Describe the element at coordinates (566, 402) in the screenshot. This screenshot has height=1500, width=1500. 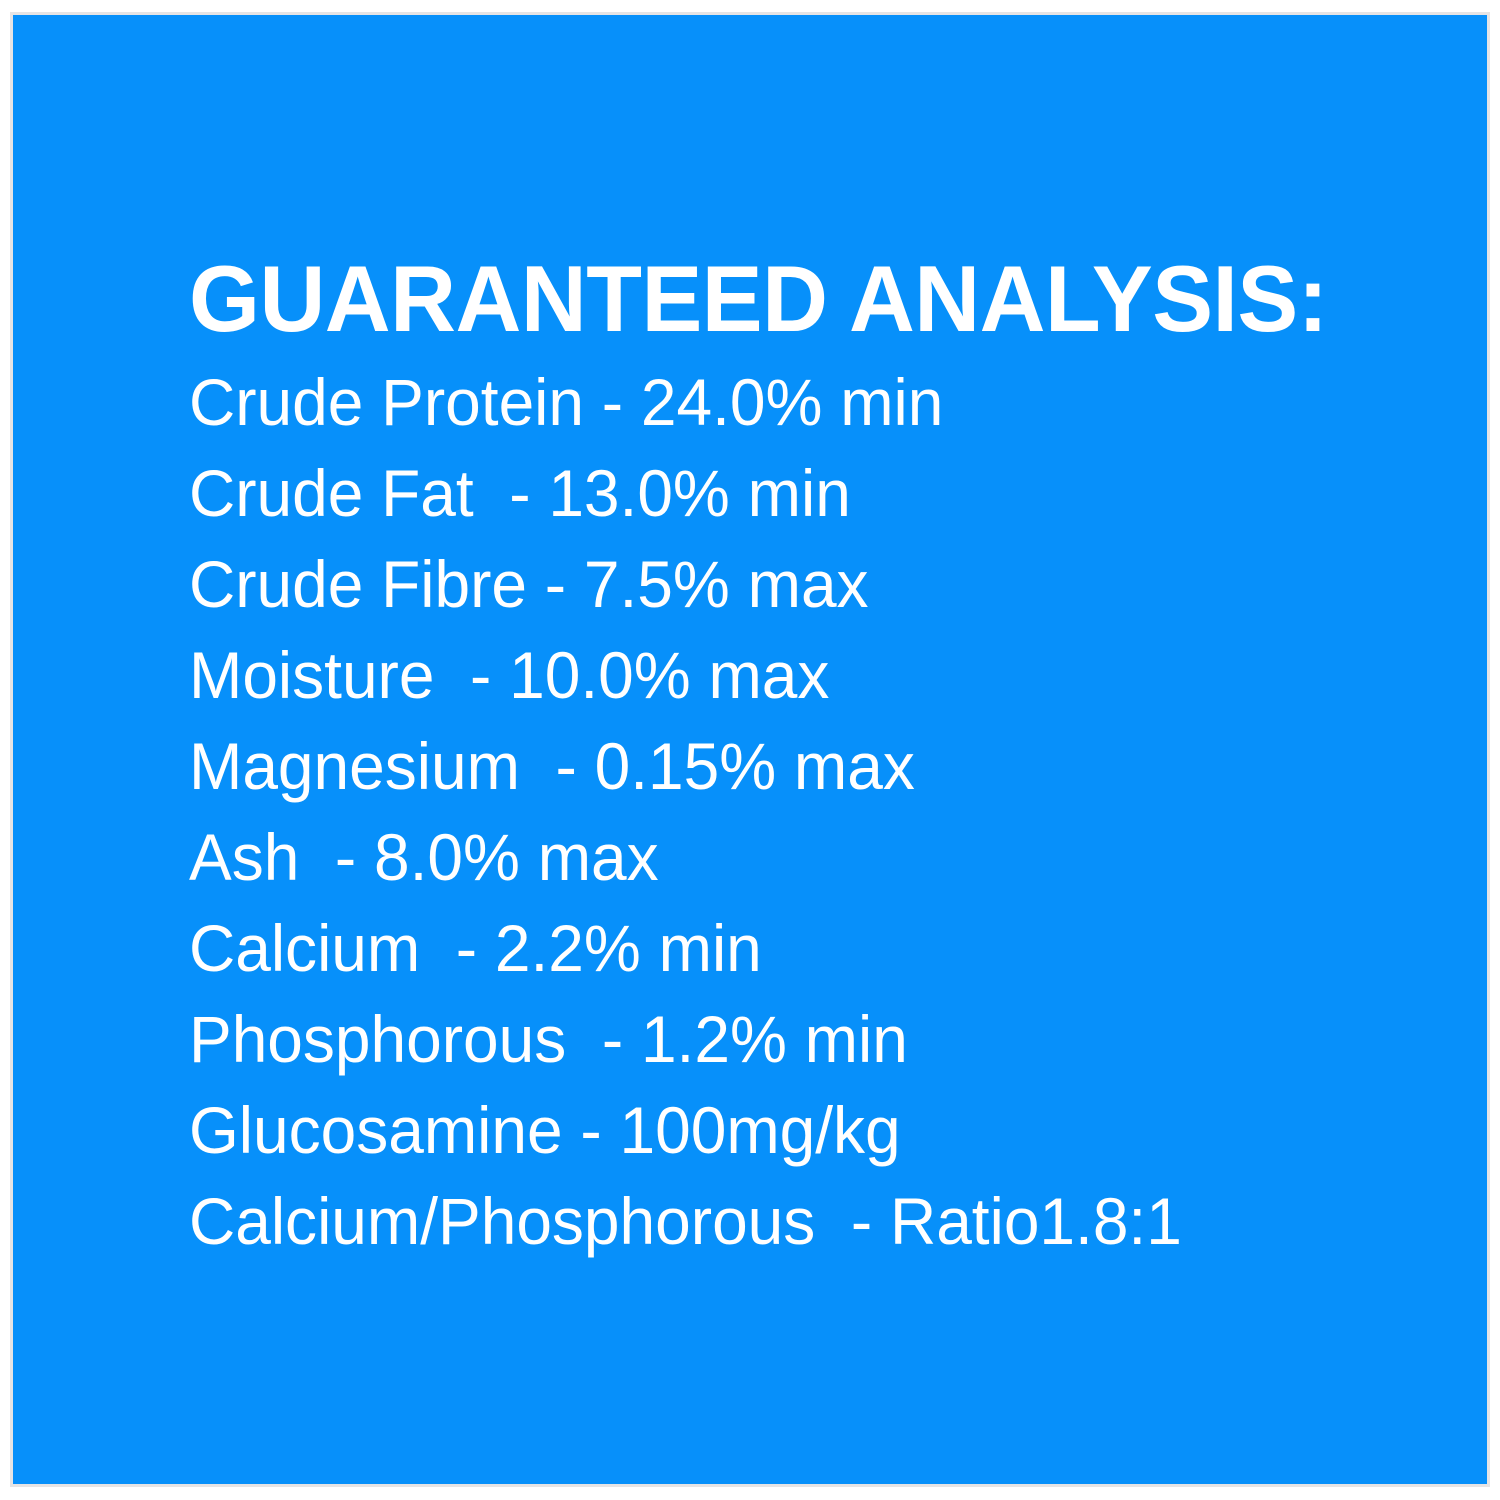
I see `list-item: Crude Protein - 24.0% min` at that location.